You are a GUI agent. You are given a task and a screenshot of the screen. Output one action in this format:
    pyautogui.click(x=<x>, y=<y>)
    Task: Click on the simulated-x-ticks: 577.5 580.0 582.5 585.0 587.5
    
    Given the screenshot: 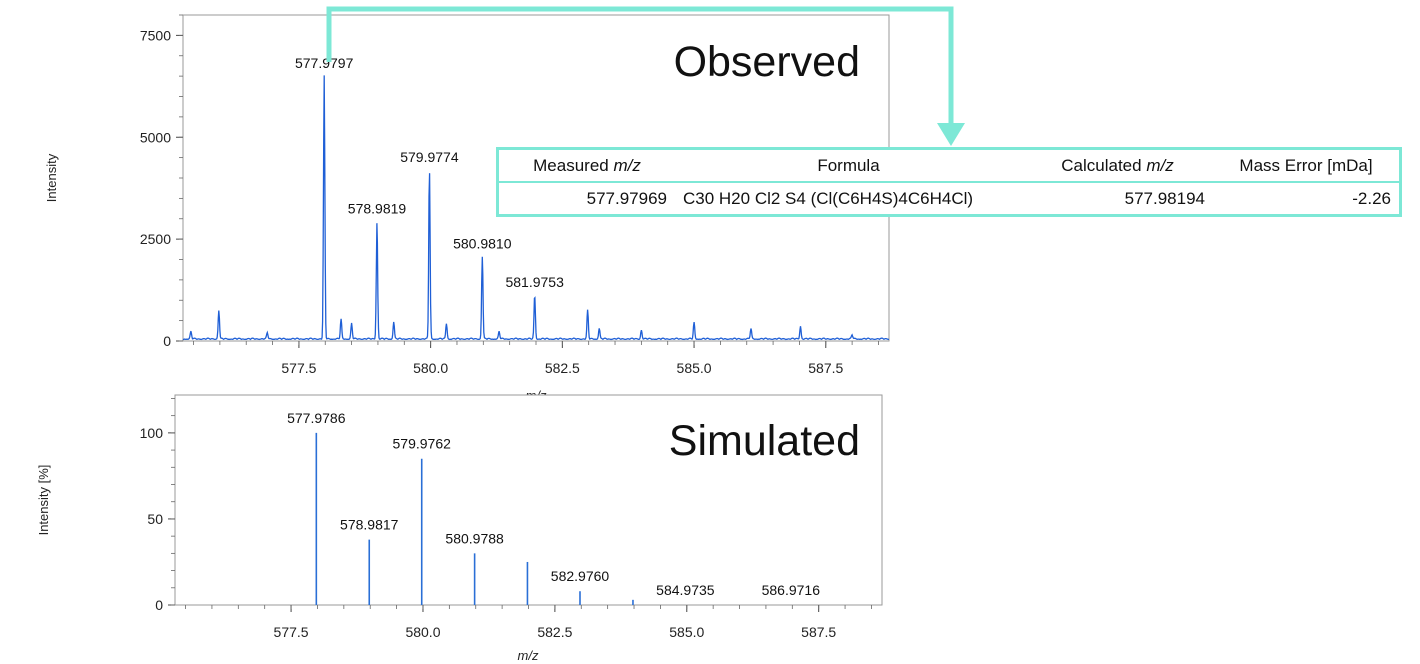 What is the action you would take?
    pyautogui.click(x=528, y=622)
    